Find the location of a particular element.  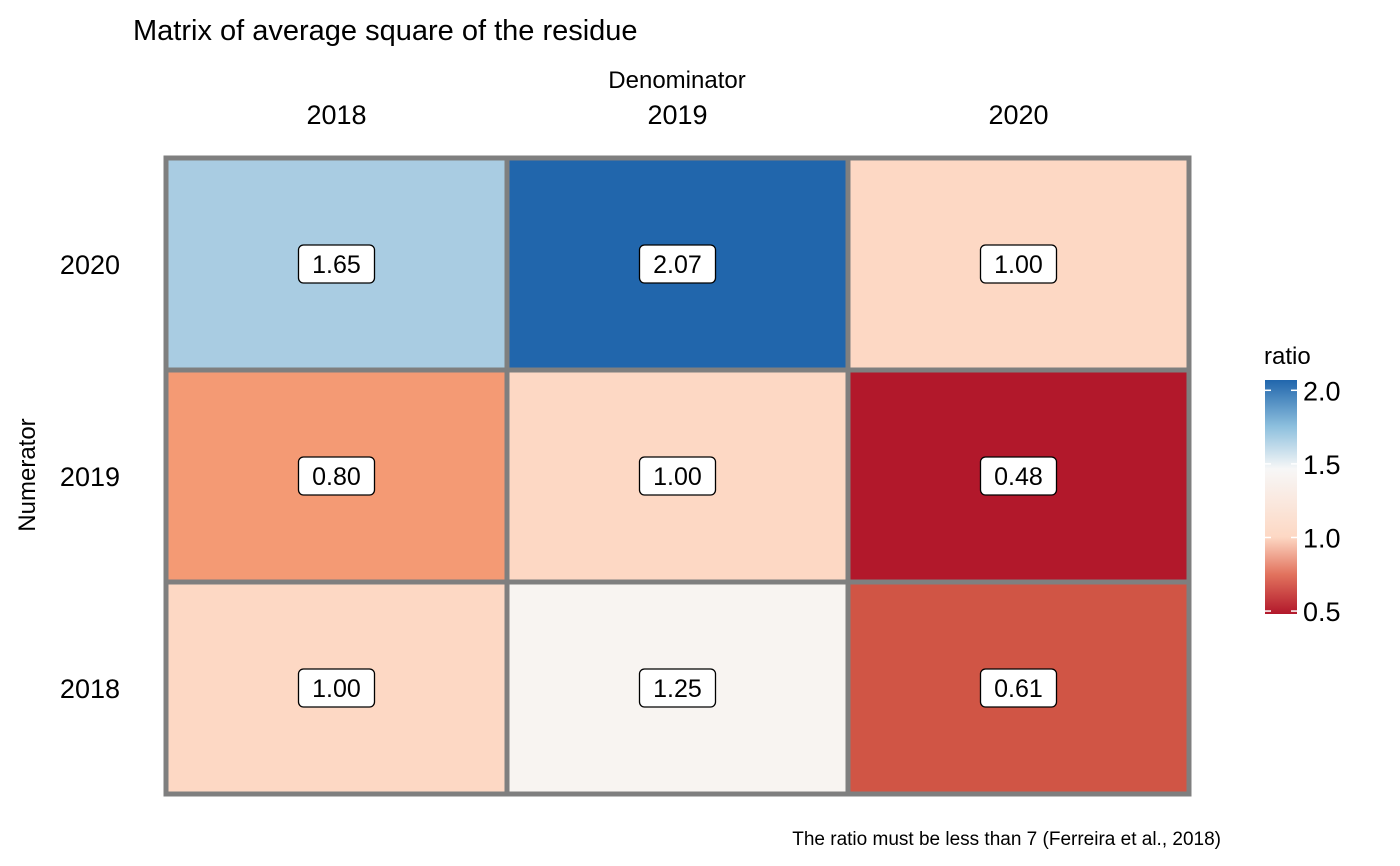

cell-value-label: 0.80 is located at coordinates (336, 477).